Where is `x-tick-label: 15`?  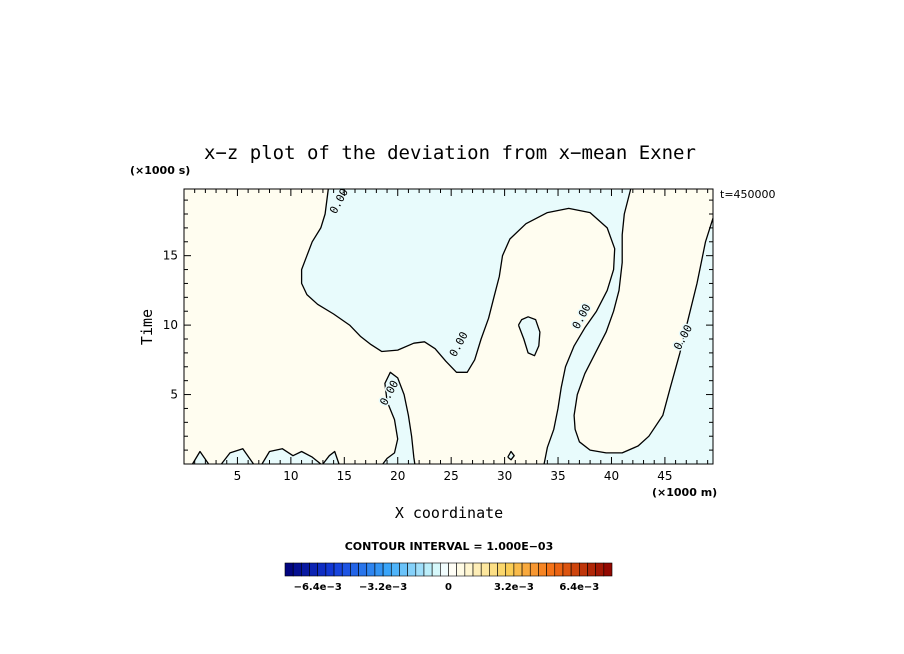
x-tick-label: 15 is located at coordinates (344, 476).